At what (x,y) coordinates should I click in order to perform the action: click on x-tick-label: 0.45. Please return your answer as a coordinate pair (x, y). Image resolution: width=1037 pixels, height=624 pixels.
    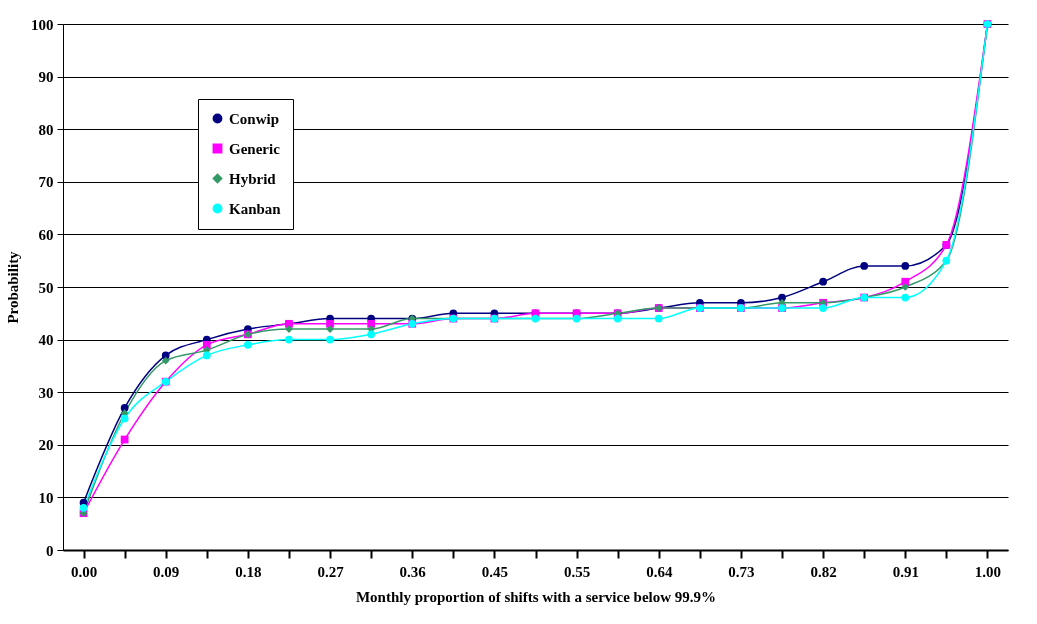
    Looking at the image, I should click on (495, 571).